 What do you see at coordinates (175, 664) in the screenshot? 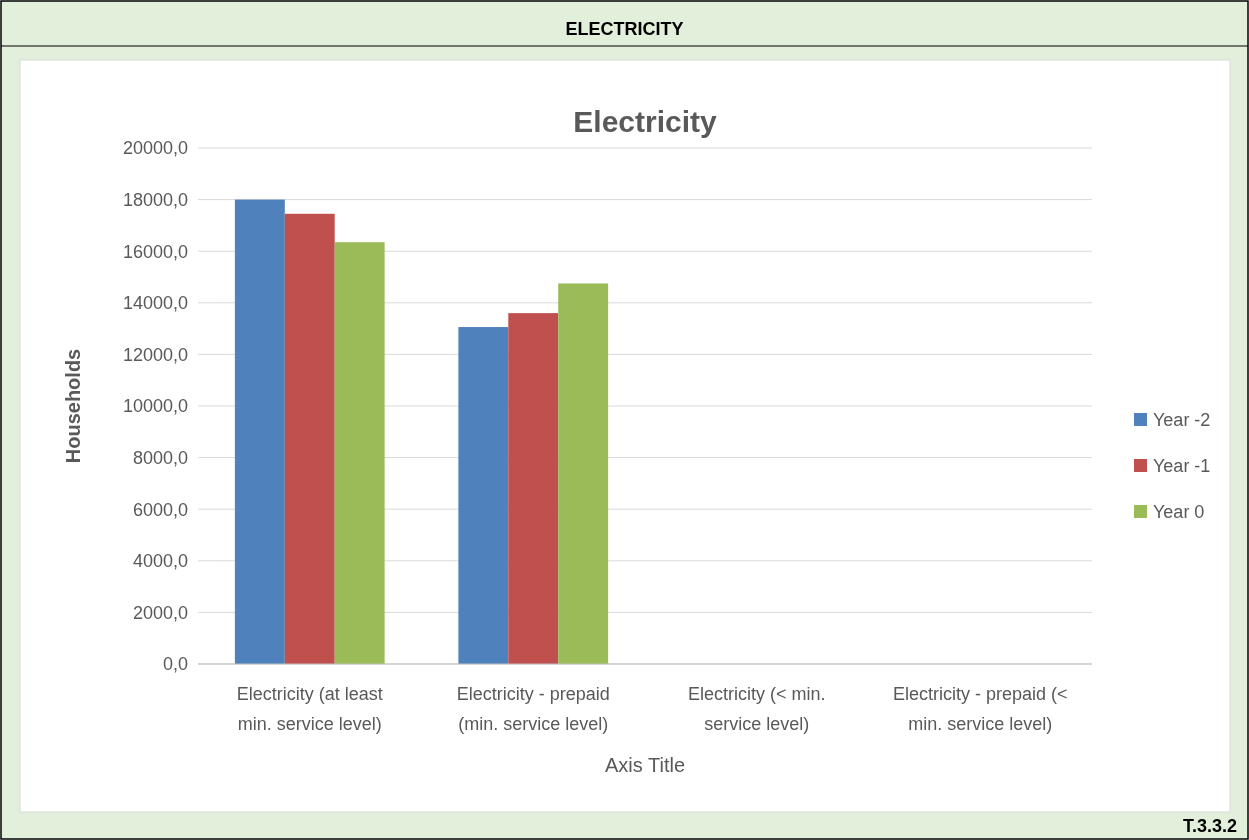
I see `y-tick-label: 0,0` at bounding box center [175, 664].